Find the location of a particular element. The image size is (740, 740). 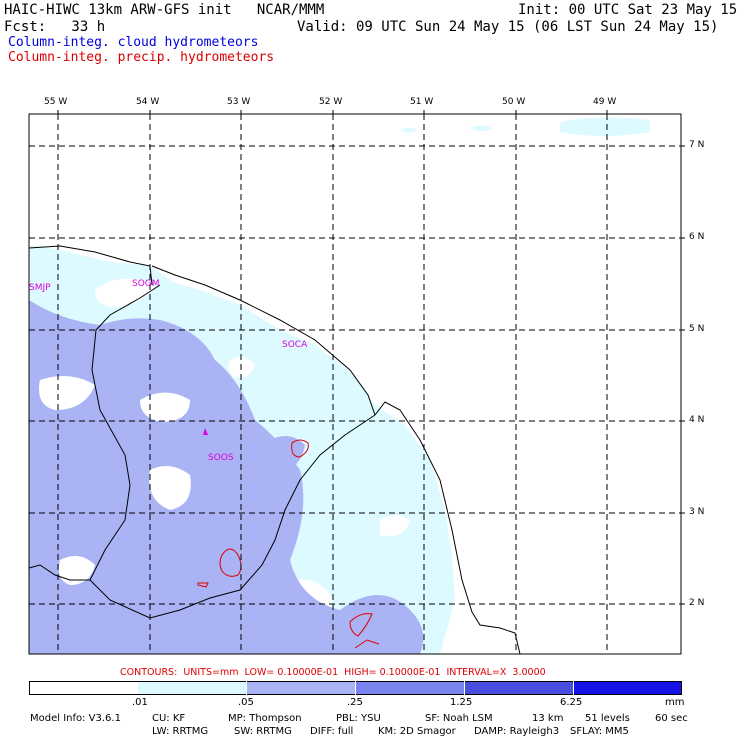

station-smjp: SMJP is located at coordinates (40, 288).